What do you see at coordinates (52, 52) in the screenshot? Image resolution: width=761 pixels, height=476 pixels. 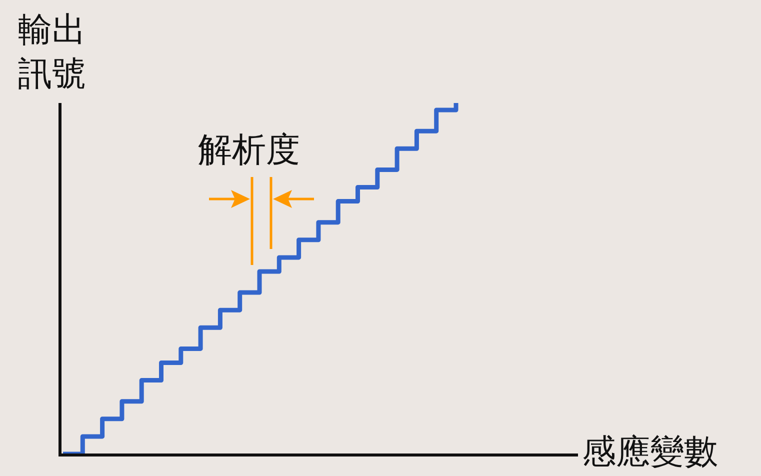 I see `y-axis-title: 輸出訊號` at bounding box center [52, 52].